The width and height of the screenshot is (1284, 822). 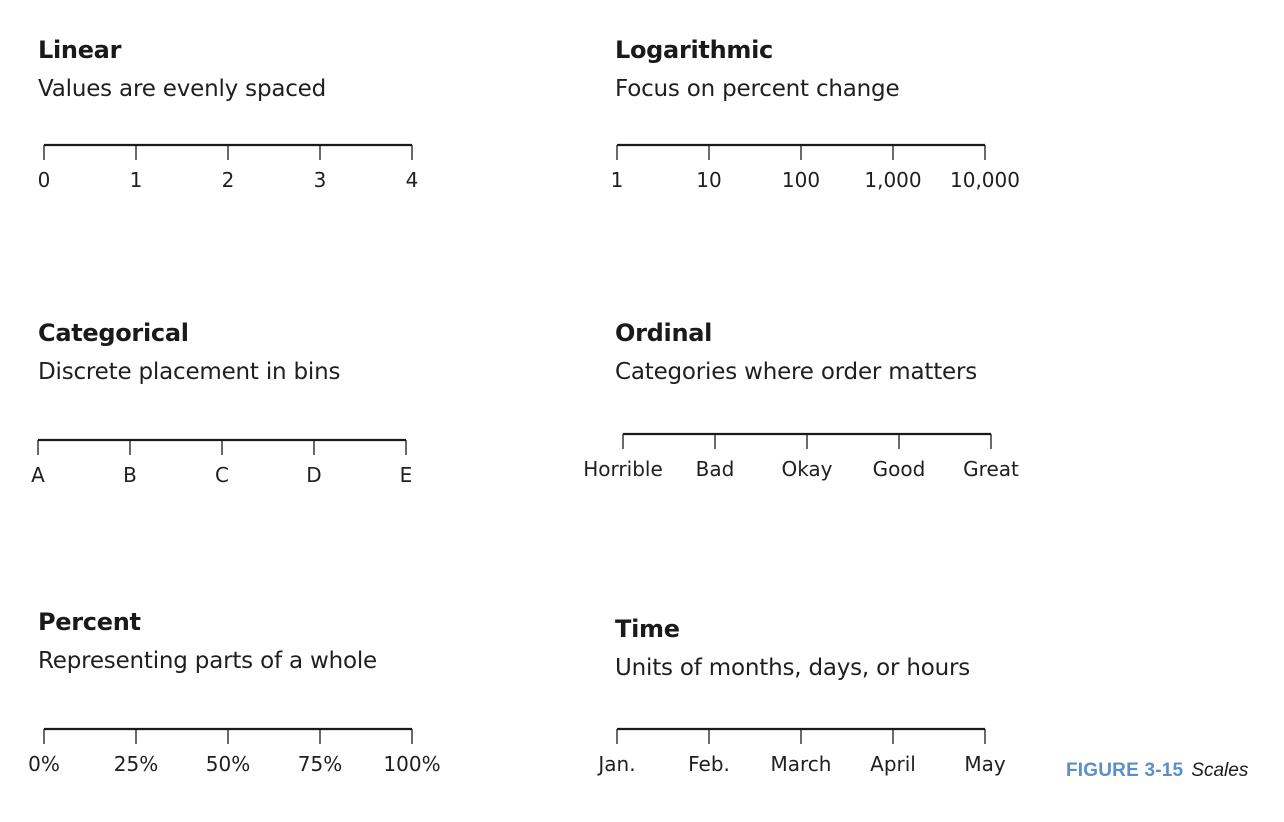 What do you see at coordinates (715, 469) in the screenshot?
I see `tick-label: Bad` at bounding box center [715, 469].